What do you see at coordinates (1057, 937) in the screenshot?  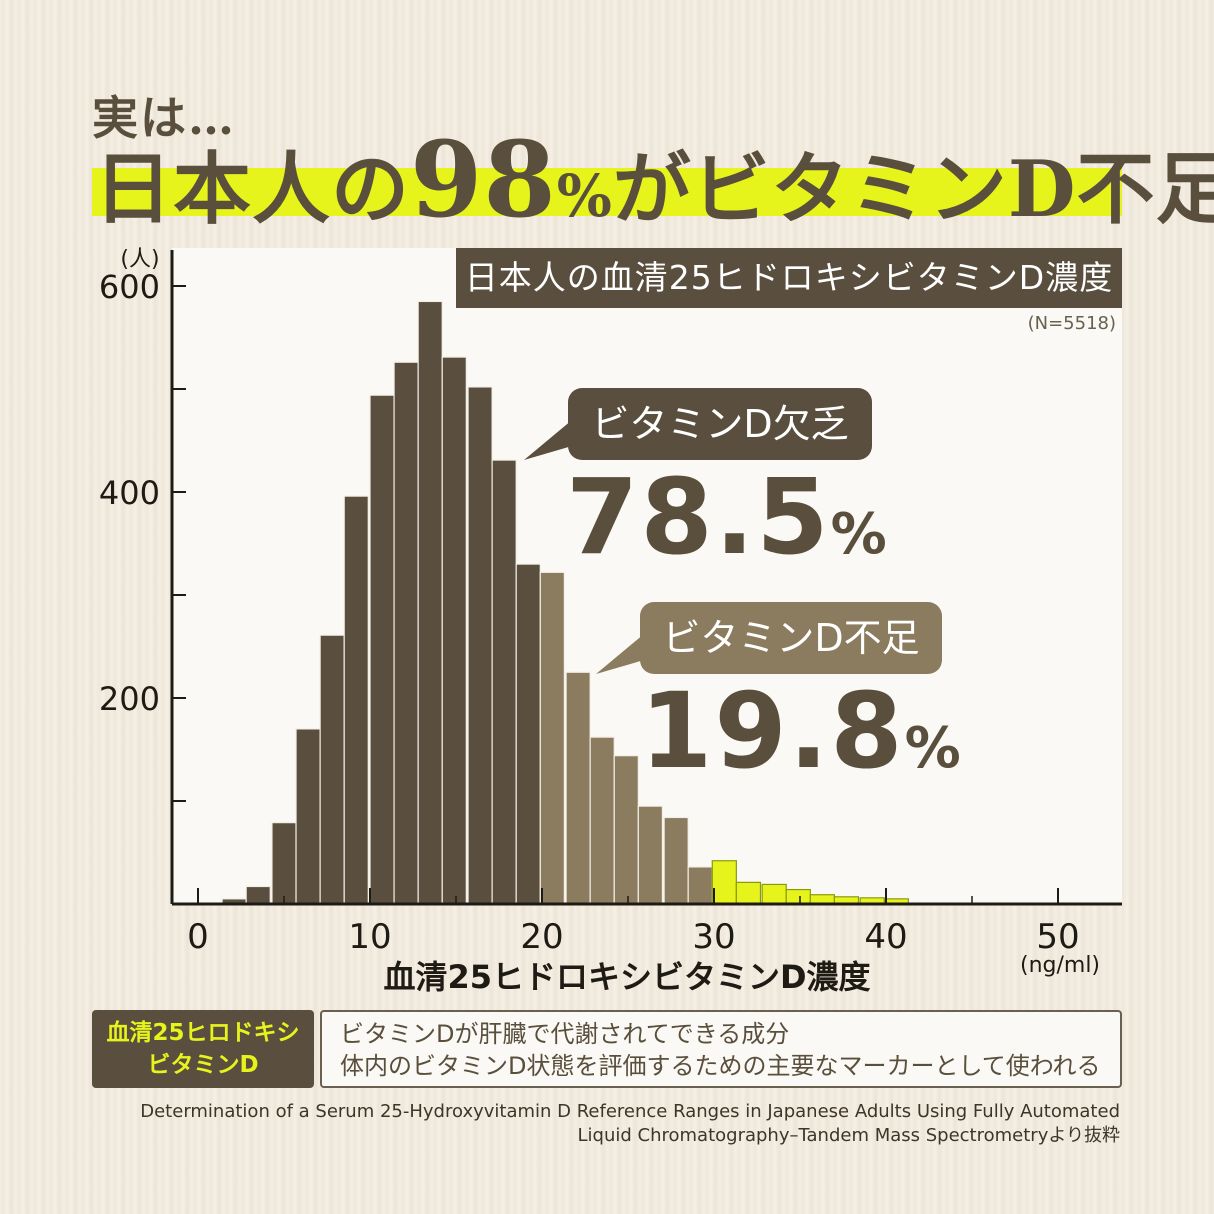 I see `x-tick-label: 50` at bounding box center [1057, 937].